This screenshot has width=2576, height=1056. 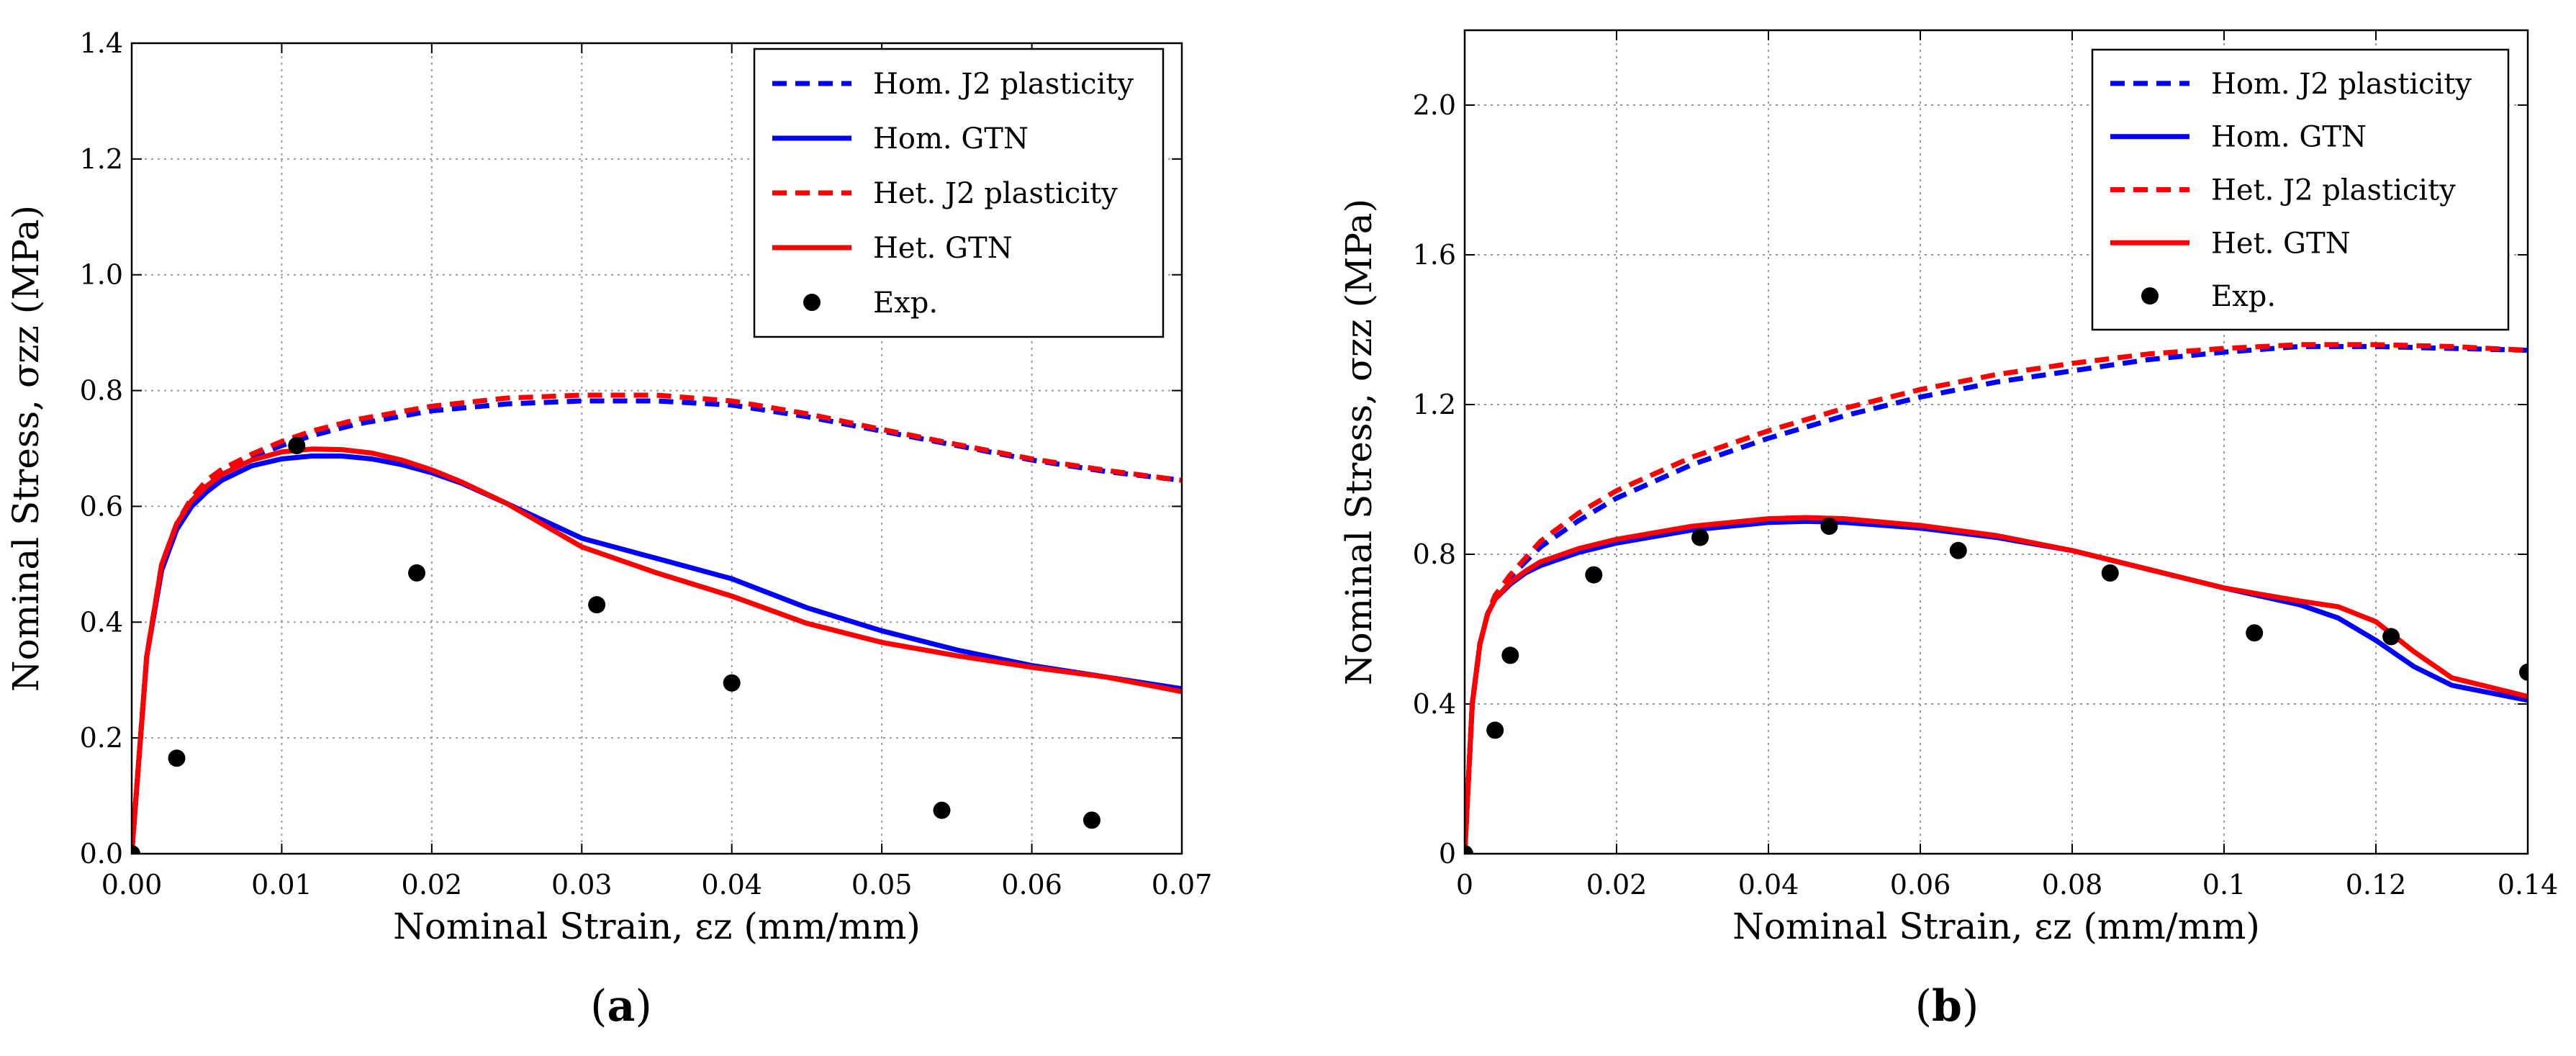 I want to click on y-tick-label: 1.6, so click(x=1434, y=255).